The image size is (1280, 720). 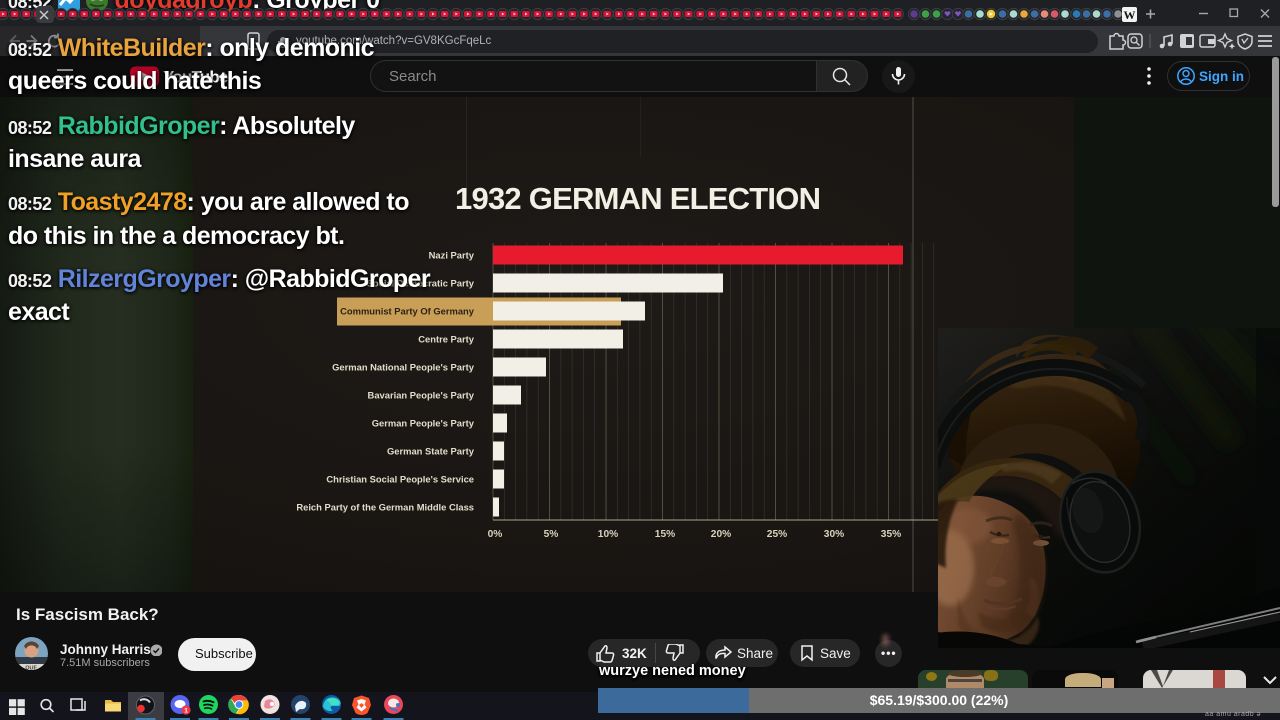 I want to click on svg-text: German State Party, so click(x=431, y=451).